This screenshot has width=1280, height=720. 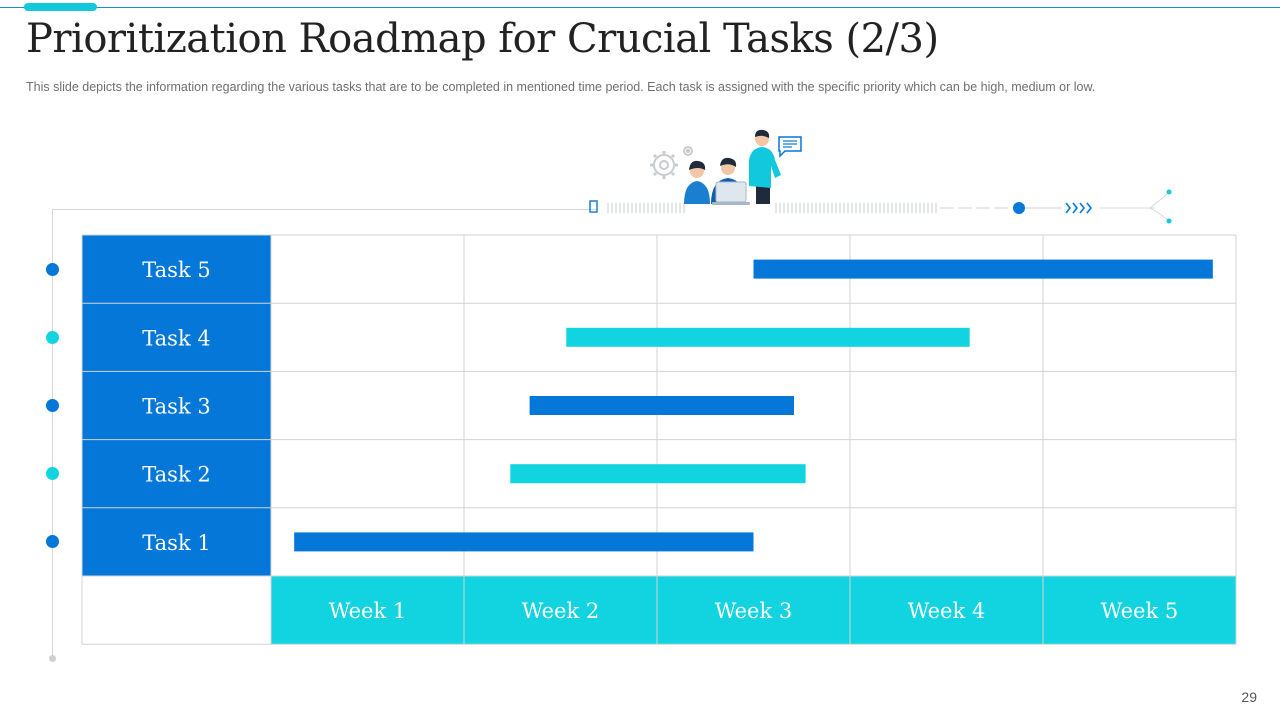 I want to click on header-accent-bar, so click(x=60, y=7).